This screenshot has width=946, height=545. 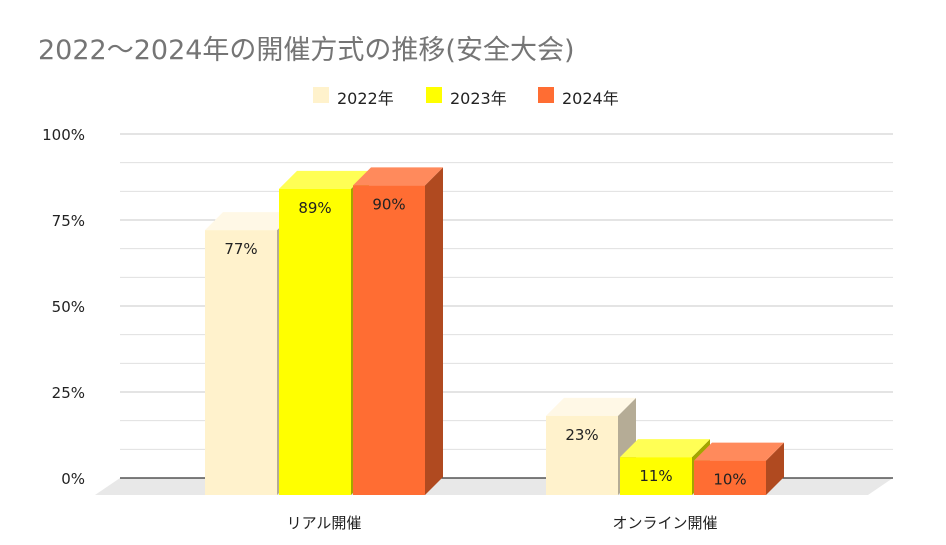 I want to click on data-label: 11%, so click(x=655, y=476).